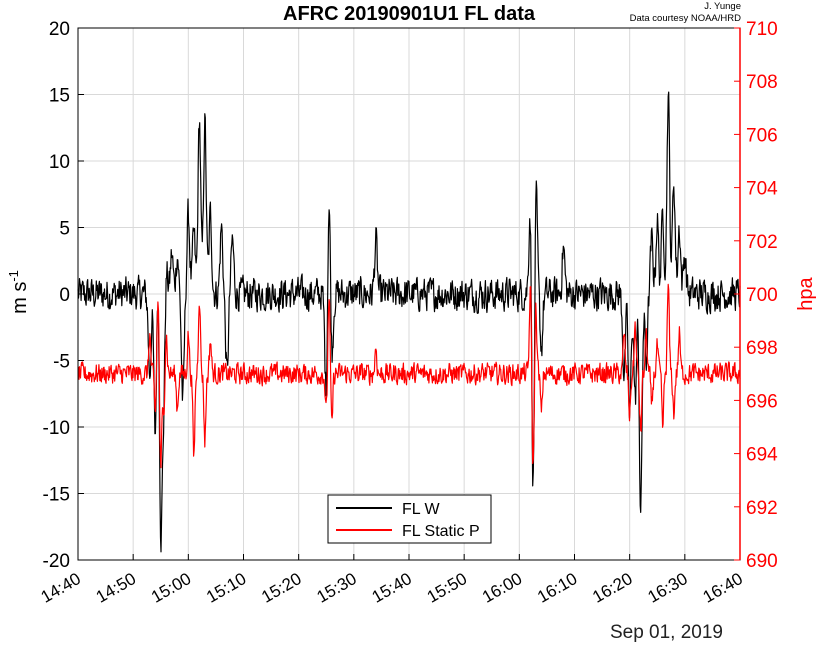 The image size is (821, 646). Describe the element at coordinates (20, 298) in the screenshot. I see `y-axis-left-unit: m s` at that location.